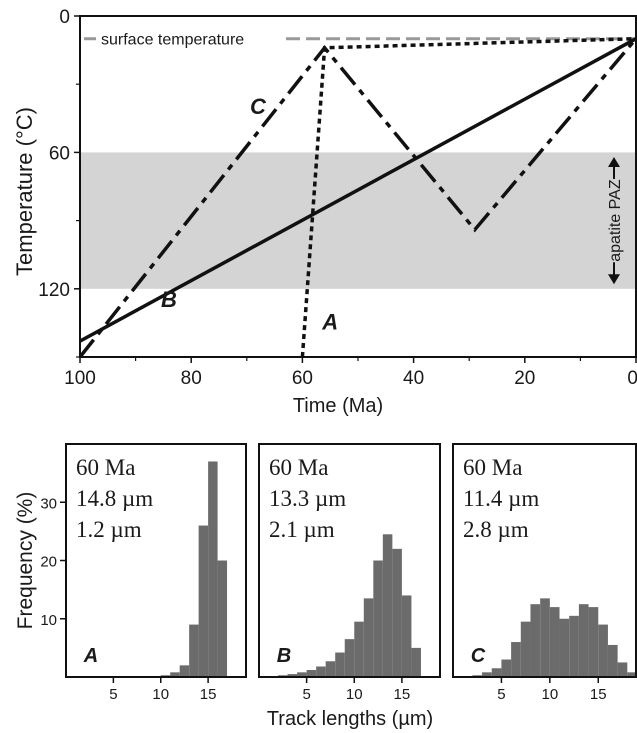 Image resolution: width=637 pixels, height=733 pixels. I want to click on panel-label-c: C, so click(478, 656).